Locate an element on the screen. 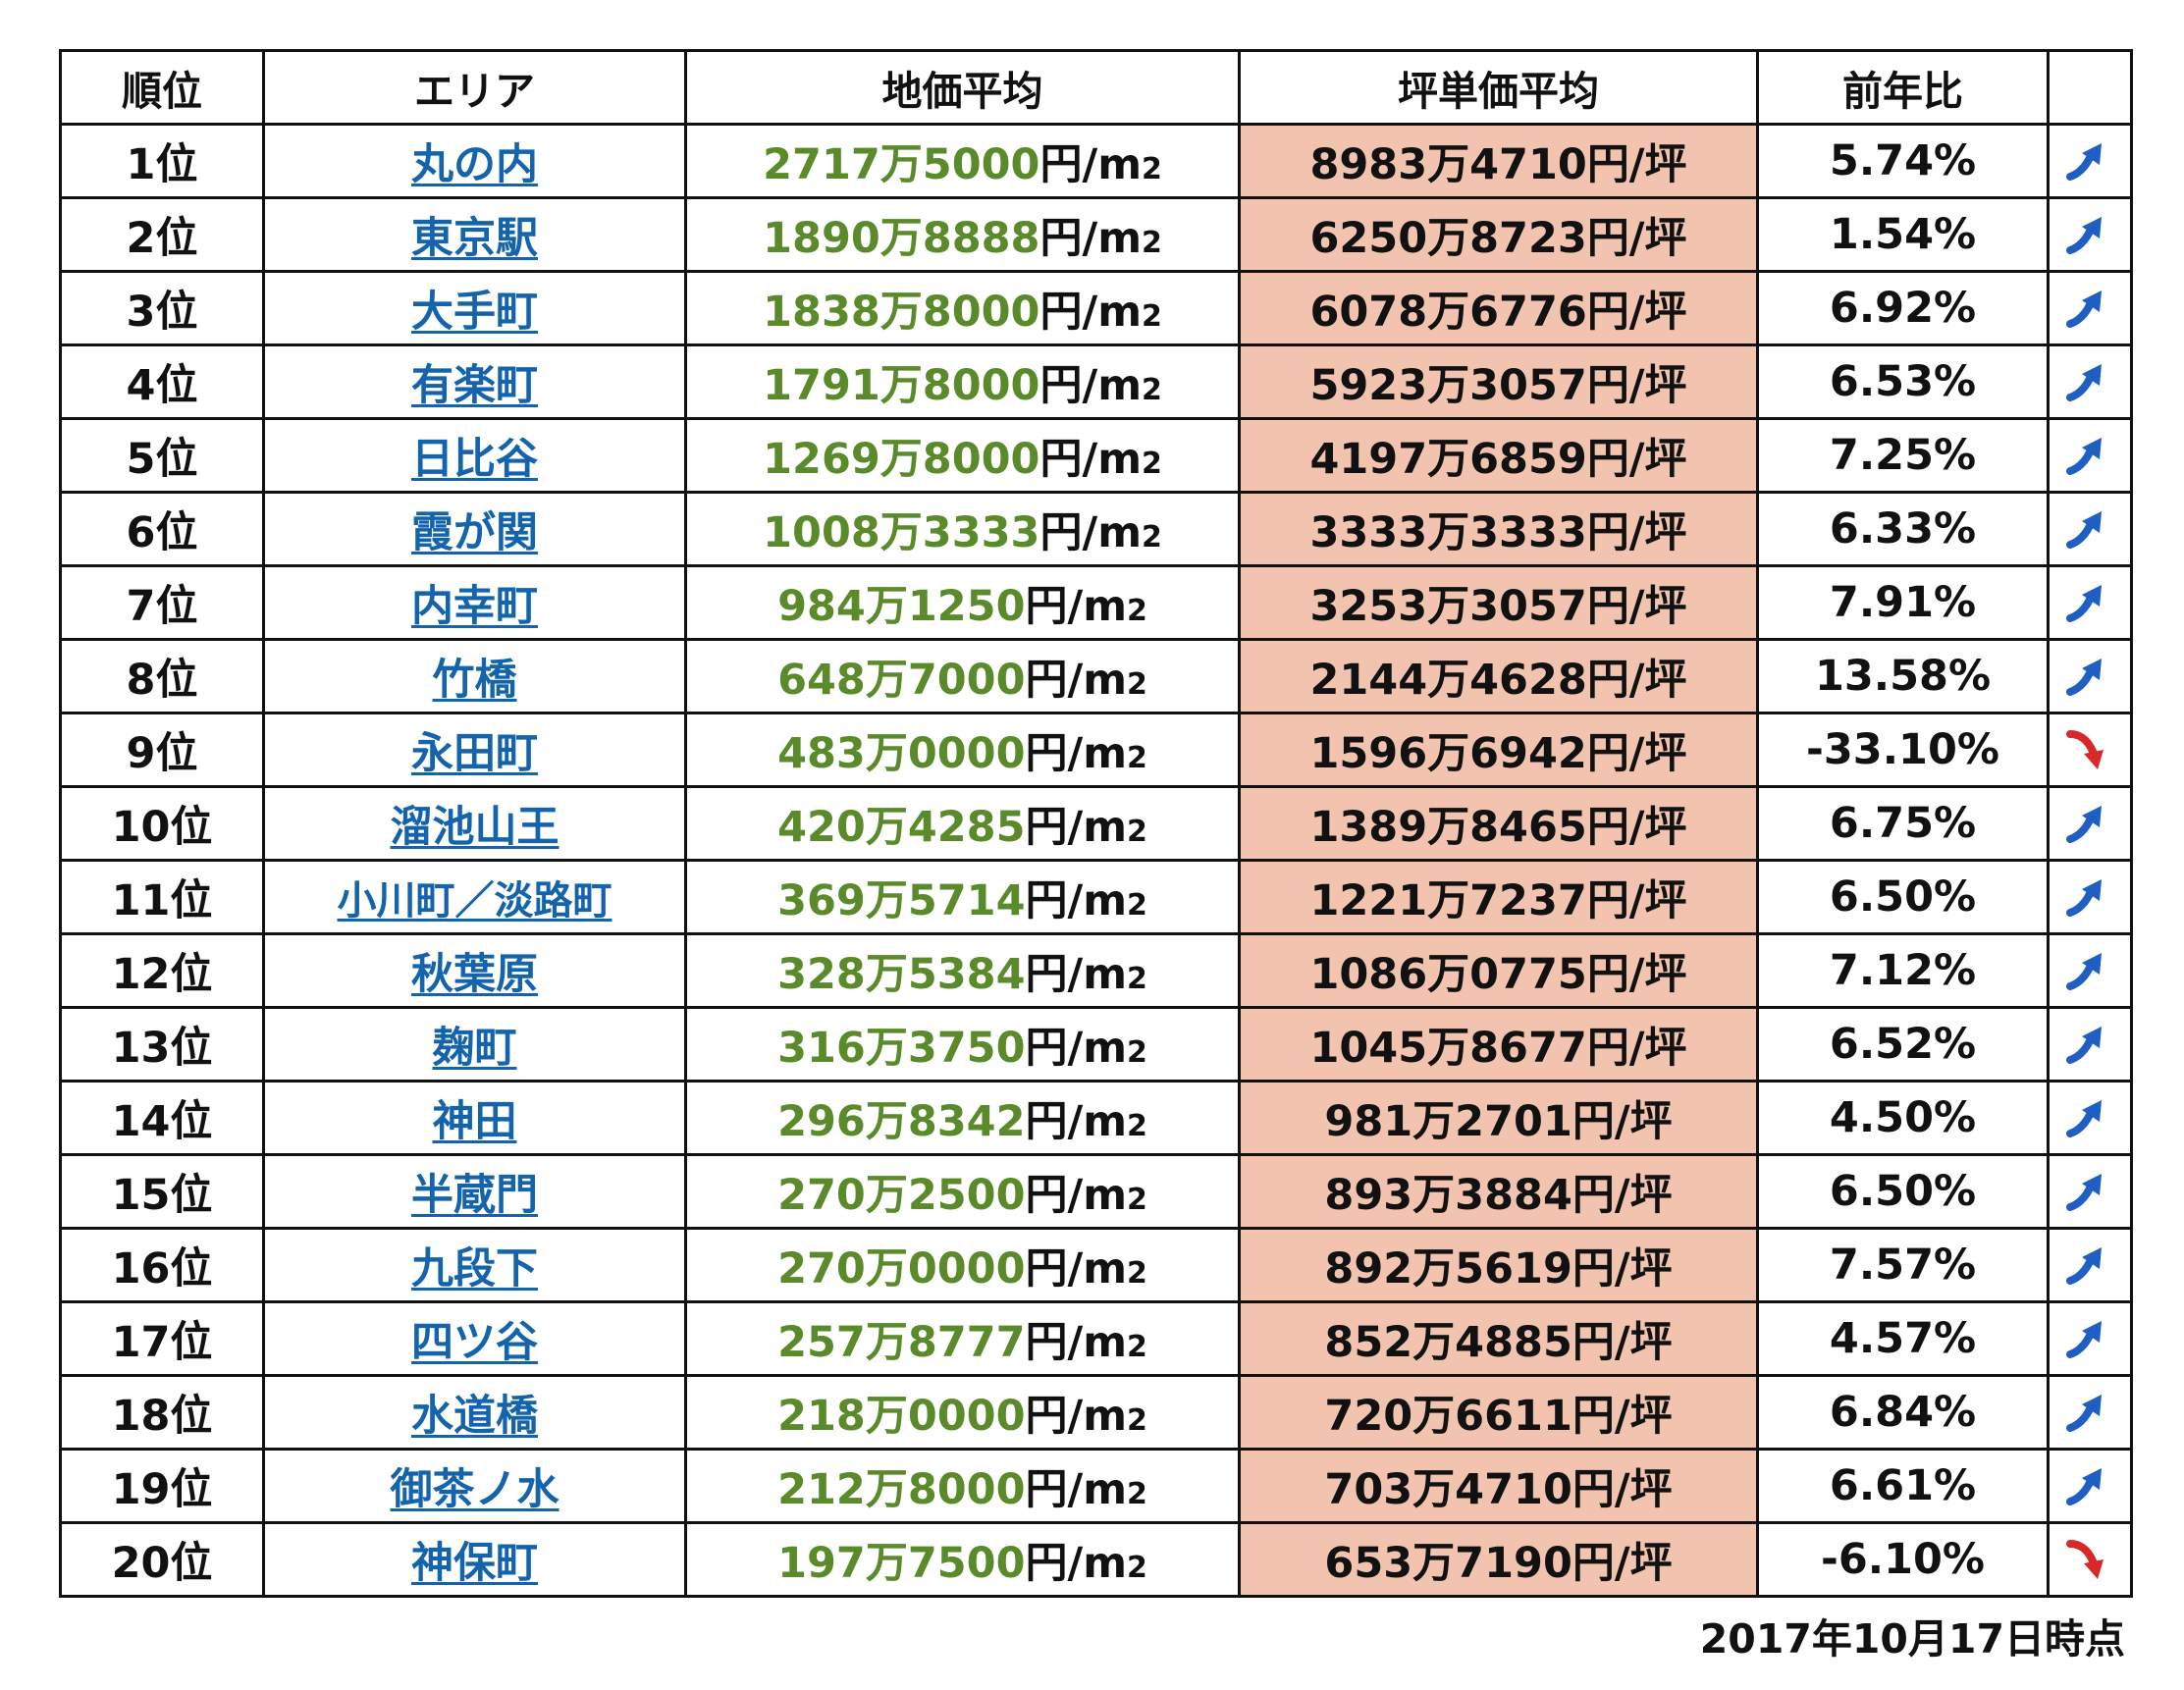 This screenshot has width=2184, height=1690. area-cell: 秋葉原 is located at coordinates (474, 971).